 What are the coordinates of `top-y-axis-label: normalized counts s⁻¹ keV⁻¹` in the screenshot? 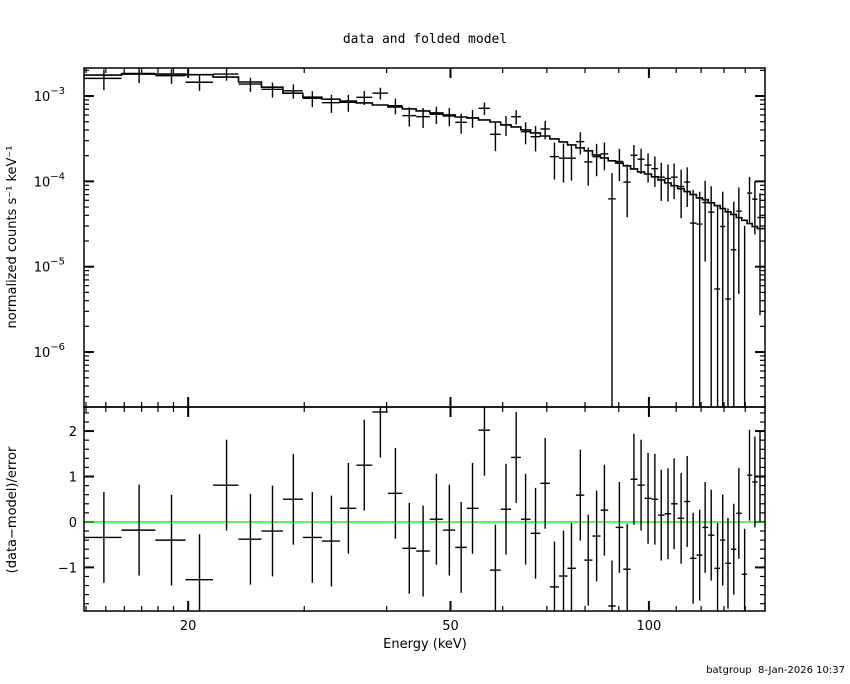 It's located at (12, 237).